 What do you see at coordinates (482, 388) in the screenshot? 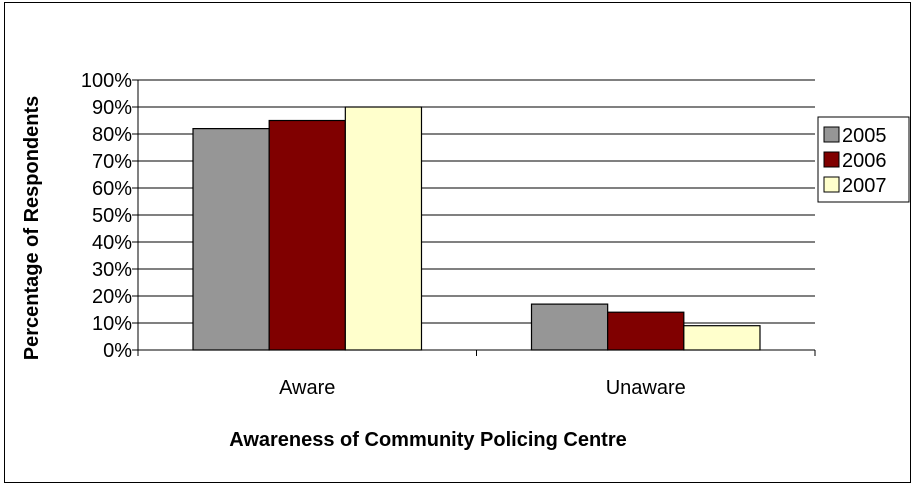
I see `x-tick-labels: Aware Unaware` at bounding box center [482, 388].